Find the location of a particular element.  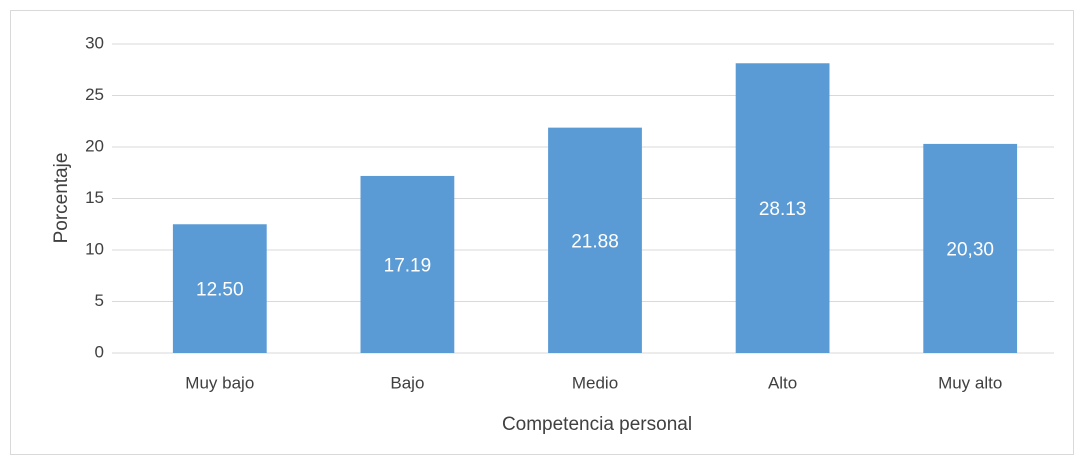

y-tick-label: 30 is located at coordinates (94, 42).